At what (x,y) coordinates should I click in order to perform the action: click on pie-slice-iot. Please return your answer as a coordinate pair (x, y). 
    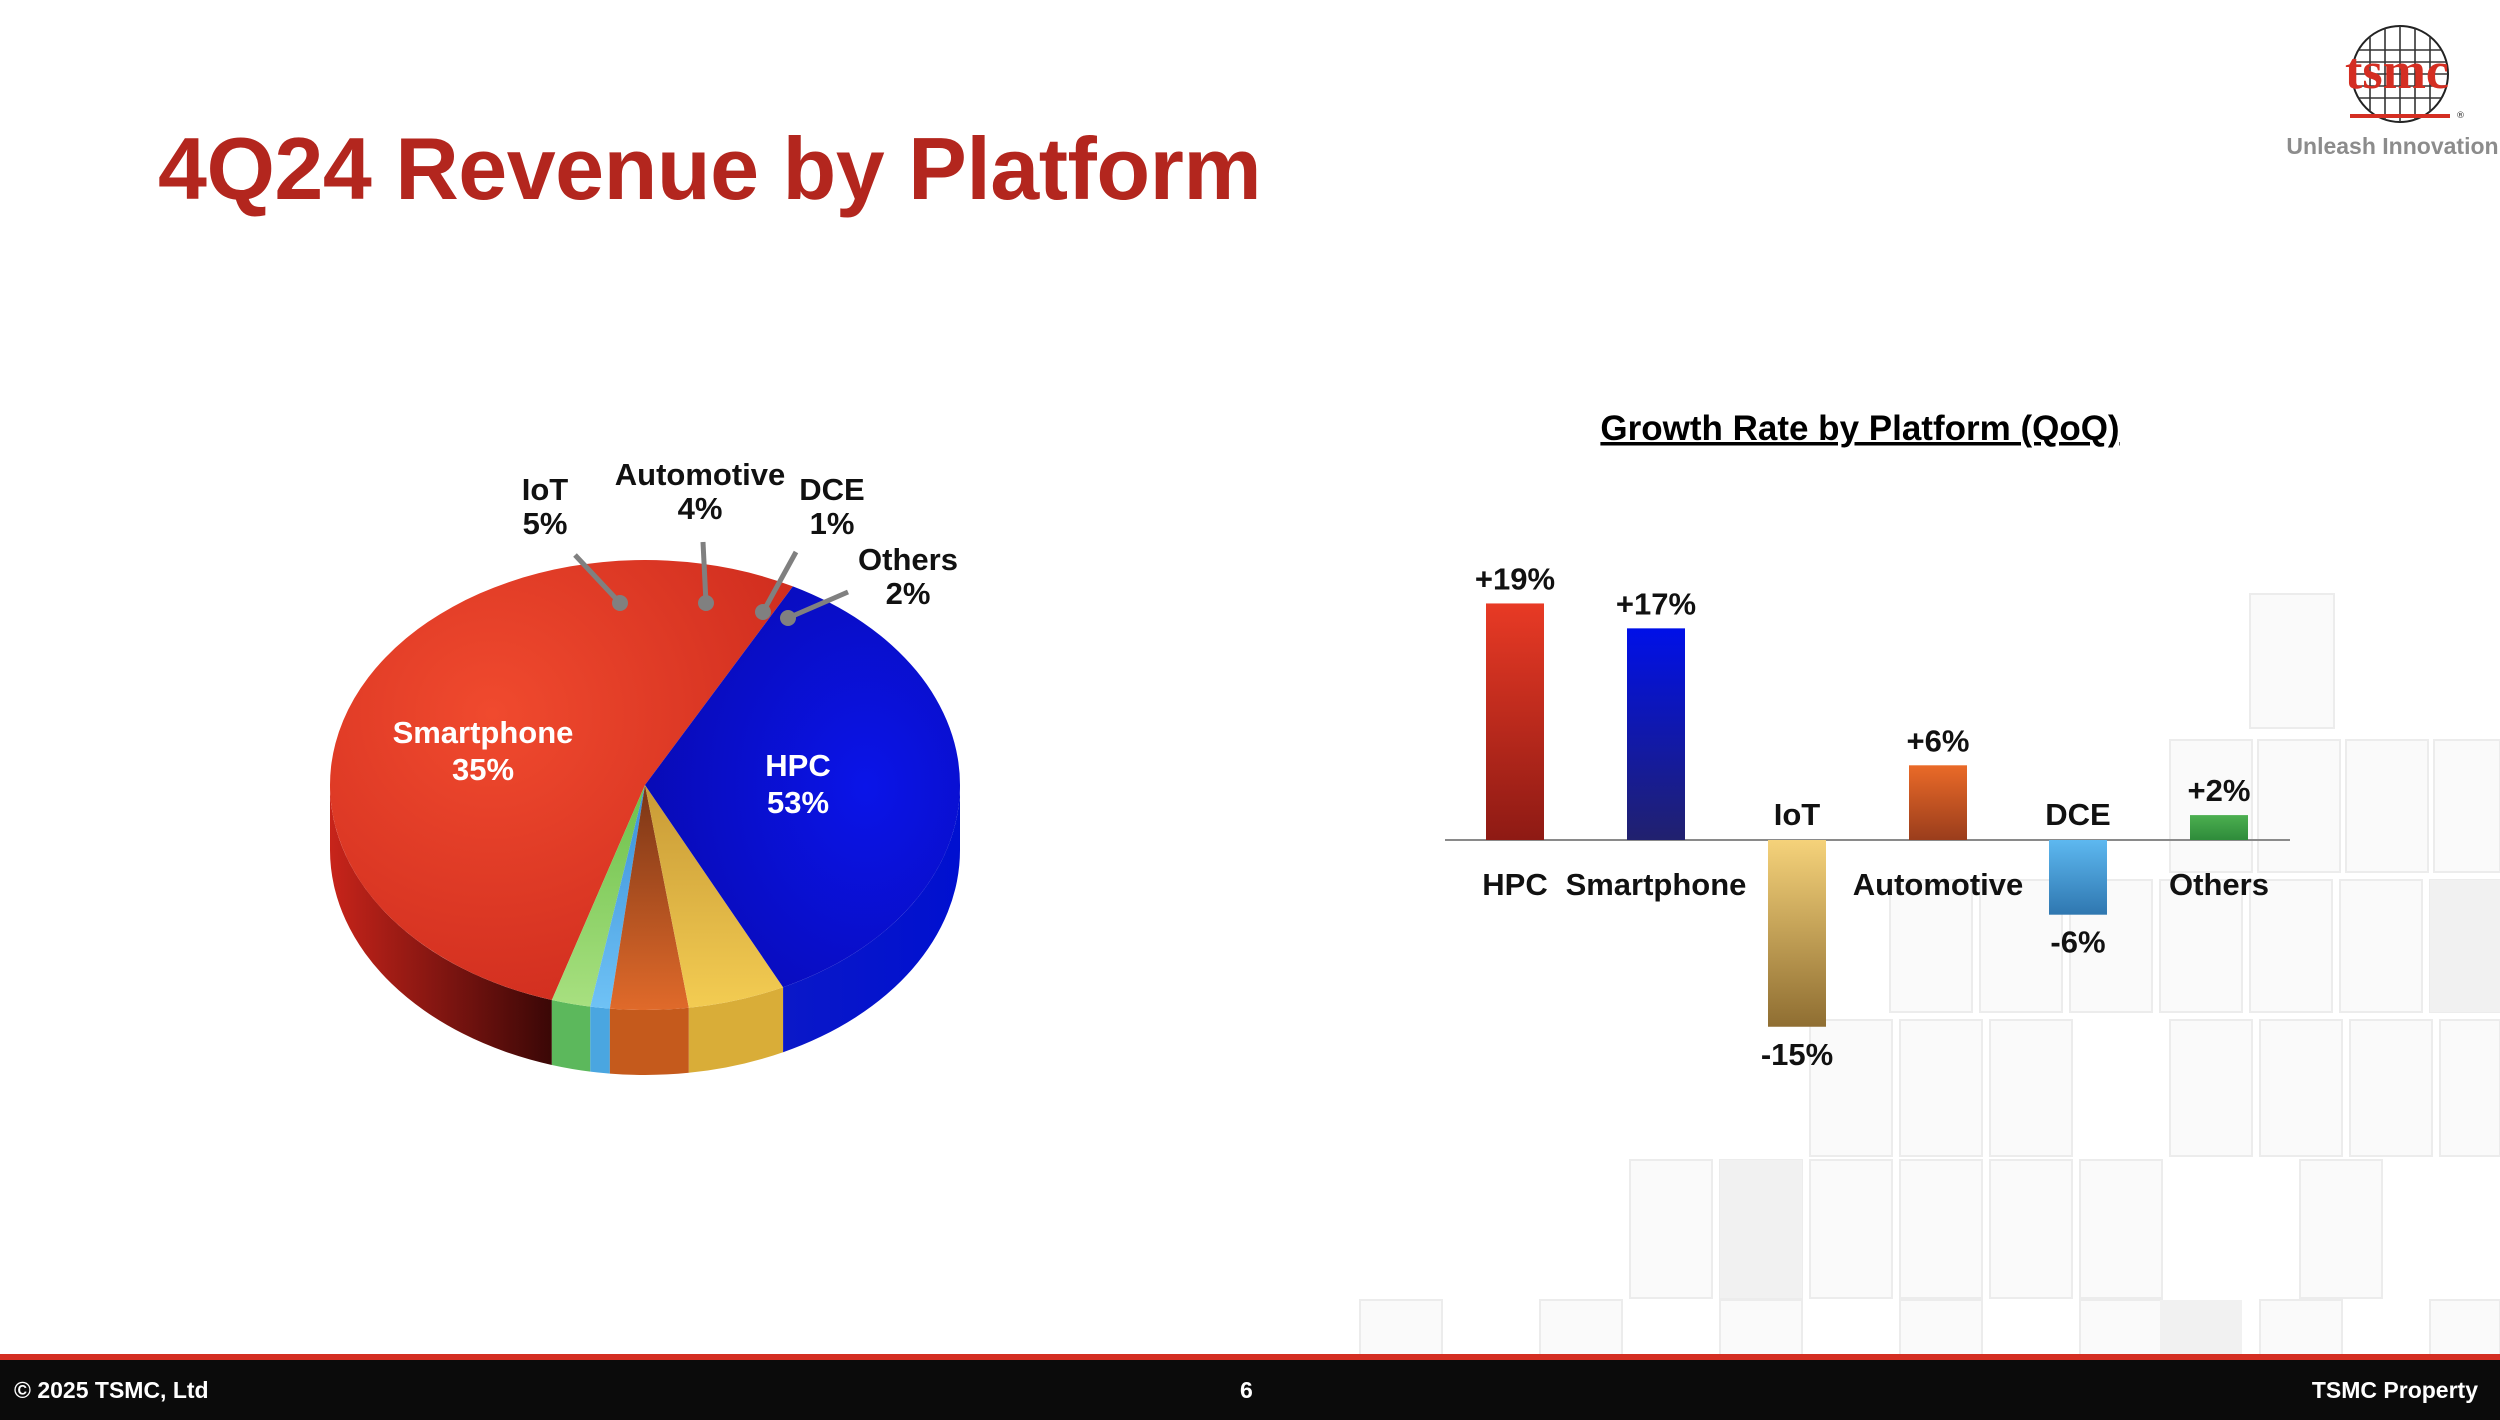
    Looking at the image, I should click on (714, 896).